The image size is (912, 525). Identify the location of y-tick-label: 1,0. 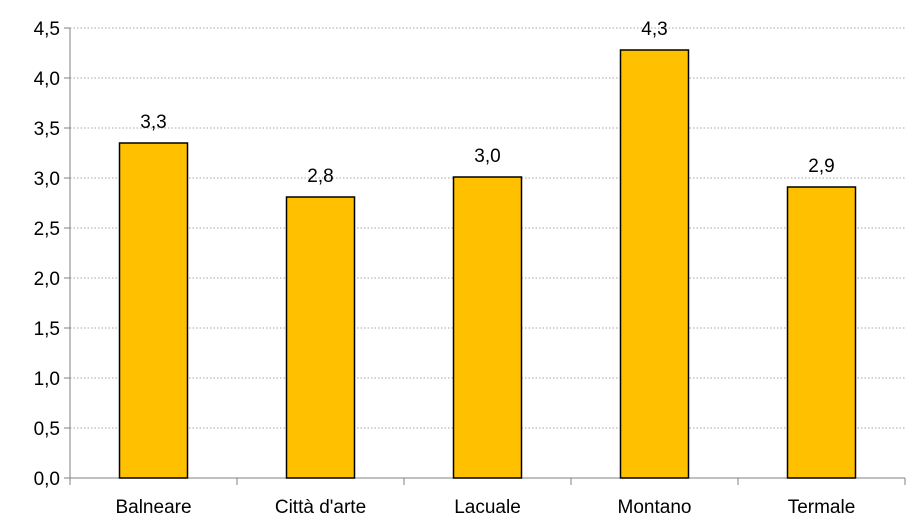
(47, 379).